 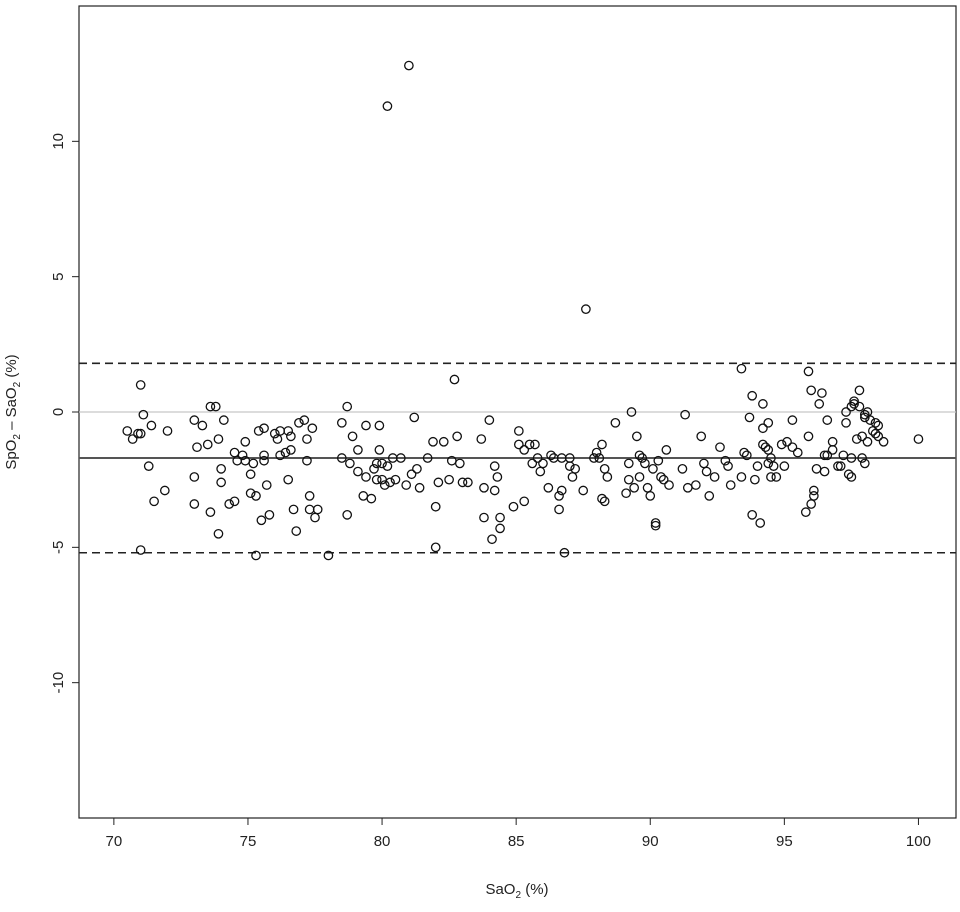 I want to click on x-tick-label: 90, so click(x=650, y=841).